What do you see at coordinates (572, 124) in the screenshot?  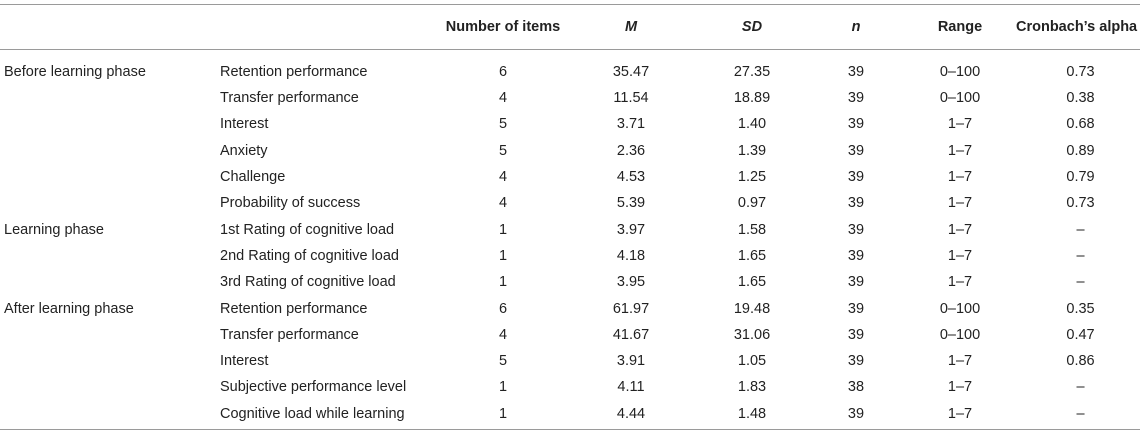 I see `table-row: Interest 5 3.71 1.40 39 1–7 0.68` at bounding box center [572, 124].